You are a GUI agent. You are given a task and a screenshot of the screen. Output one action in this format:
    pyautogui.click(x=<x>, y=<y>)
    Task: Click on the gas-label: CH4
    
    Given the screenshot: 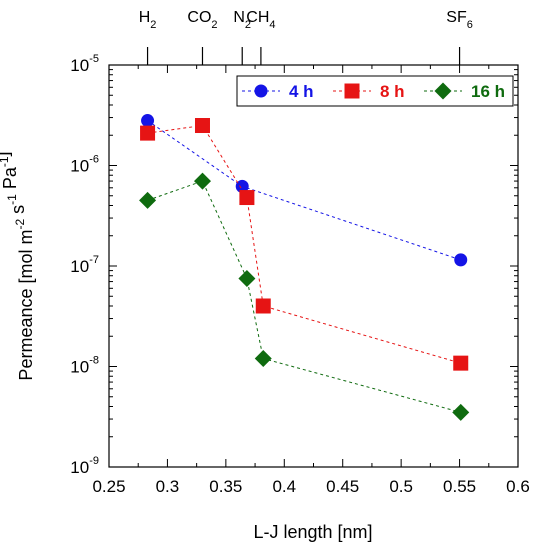 What is the action you would take?
    pyautogui.click(x=260, y=20)
    